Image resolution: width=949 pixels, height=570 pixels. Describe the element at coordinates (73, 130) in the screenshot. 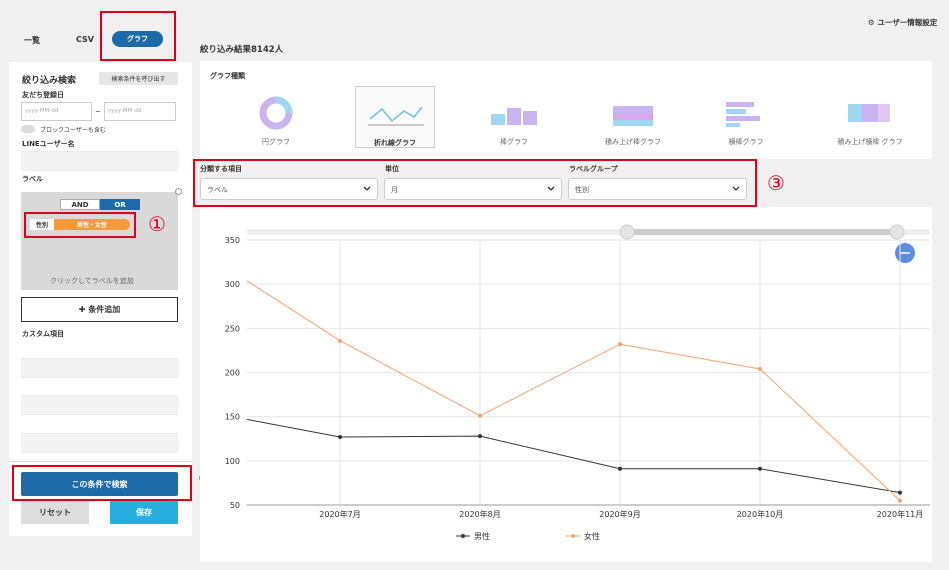

I see `toggle-label: ブロックユーザーも含む` at that location.